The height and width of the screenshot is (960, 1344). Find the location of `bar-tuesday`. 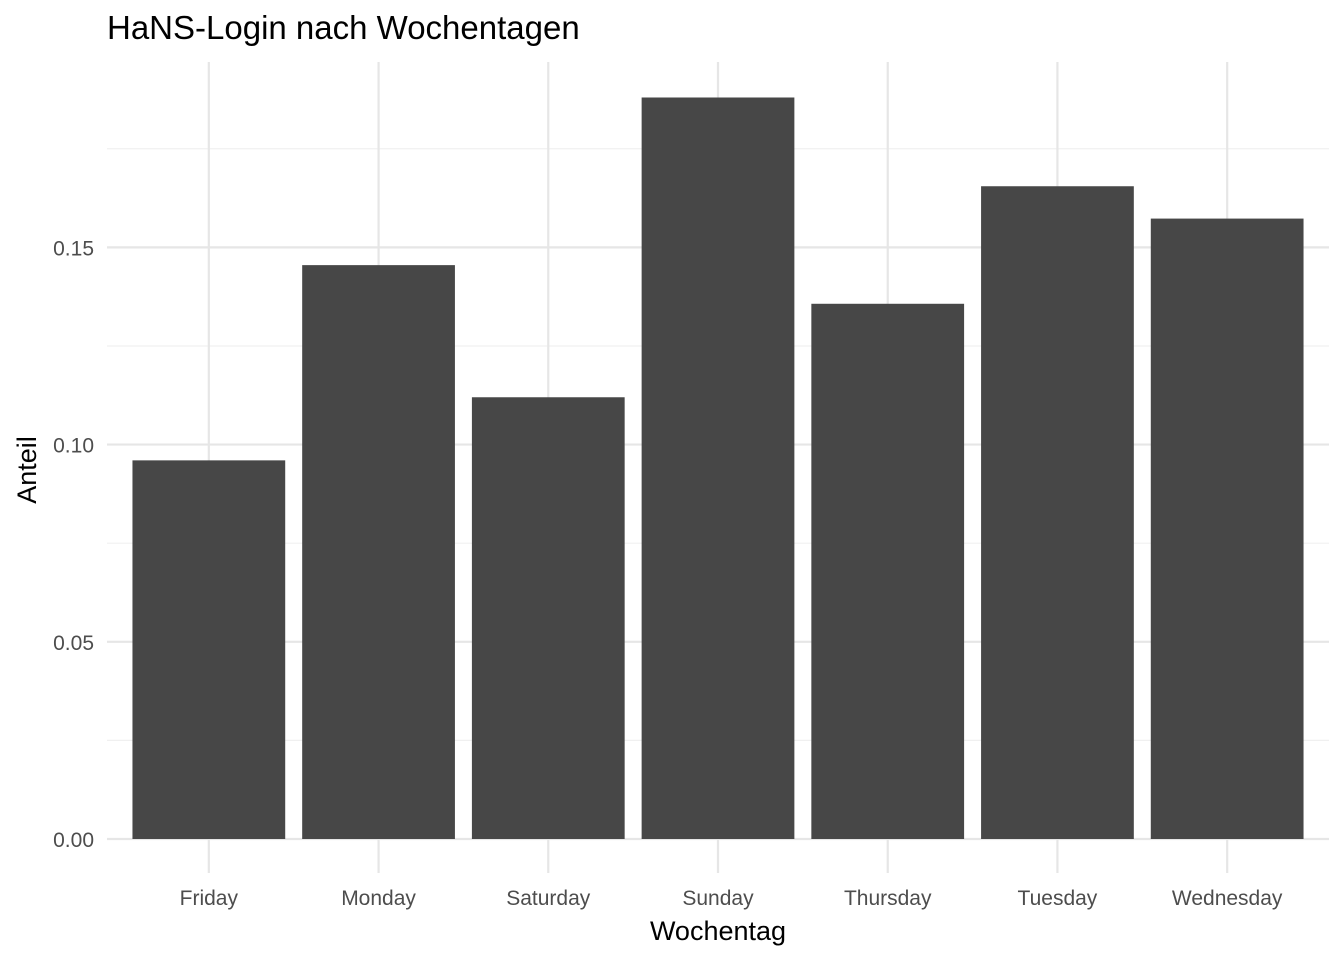

bar-tuesday is located at coordinates (1057, 513).